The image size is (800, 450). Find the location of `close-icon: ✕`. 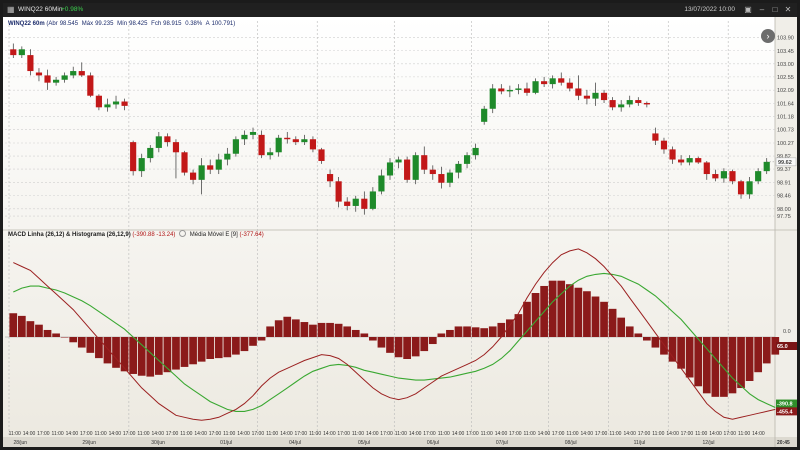

close-icon: ✕ is located at coordinates (788, 9).